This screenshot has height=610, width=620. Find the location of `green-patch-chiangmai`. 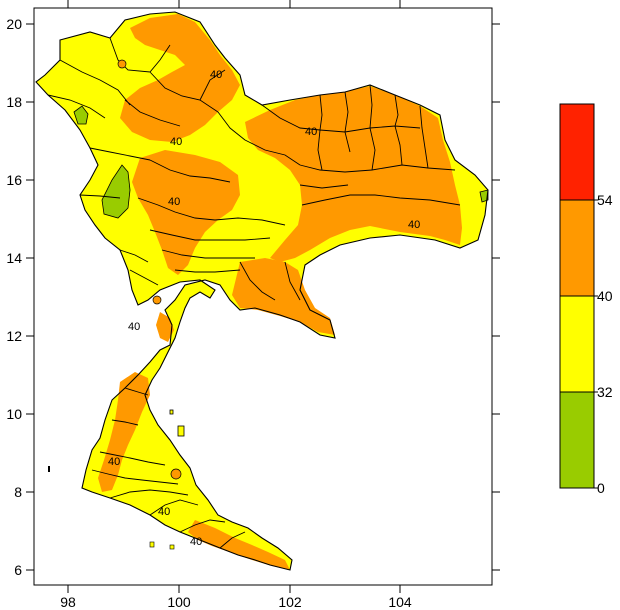

green-patch-chiangmai is located at coordinates (81, 115).